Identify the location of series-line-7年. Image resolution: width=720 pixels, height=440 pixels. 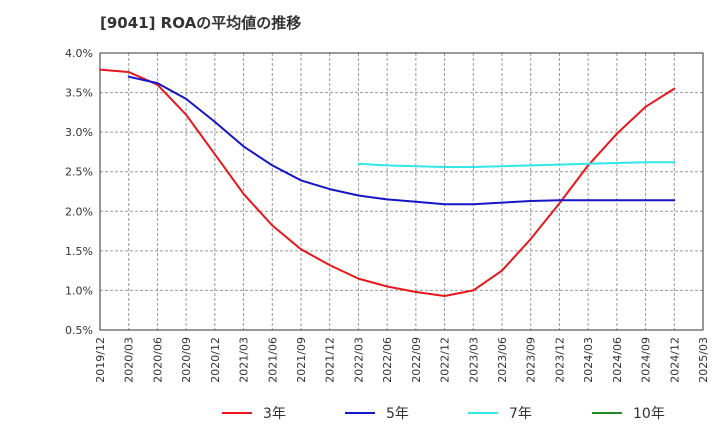
(516, 164).